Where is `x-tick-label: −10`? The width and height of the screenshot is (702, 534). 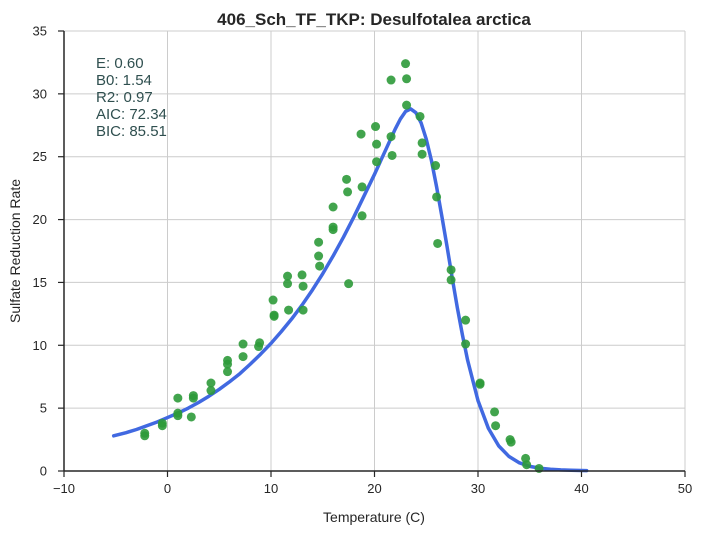 x-tick-label: −10 is located at coordinates (64, 488).